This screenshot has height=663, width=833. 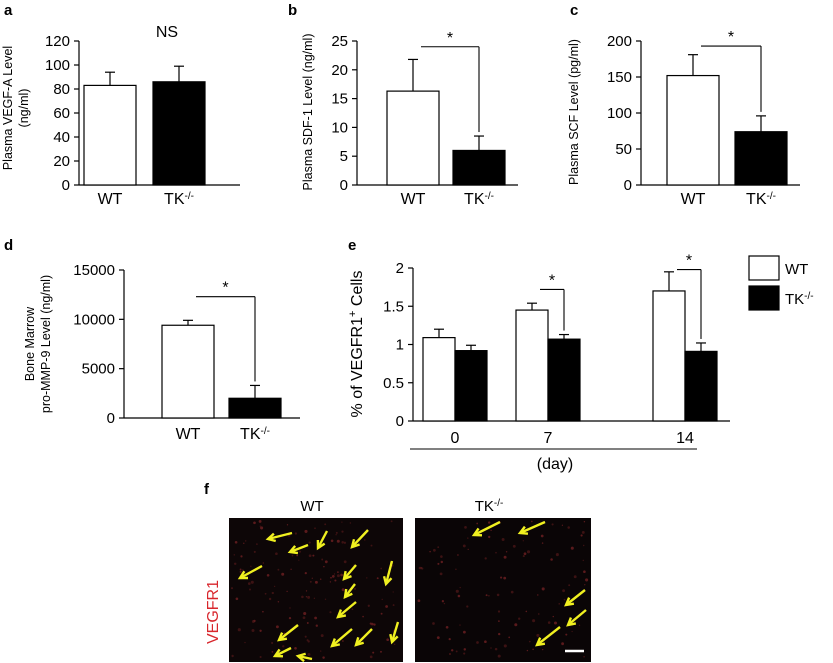 I want to click on y-axis-label-tail: Cells, so click(x=357, y=291).